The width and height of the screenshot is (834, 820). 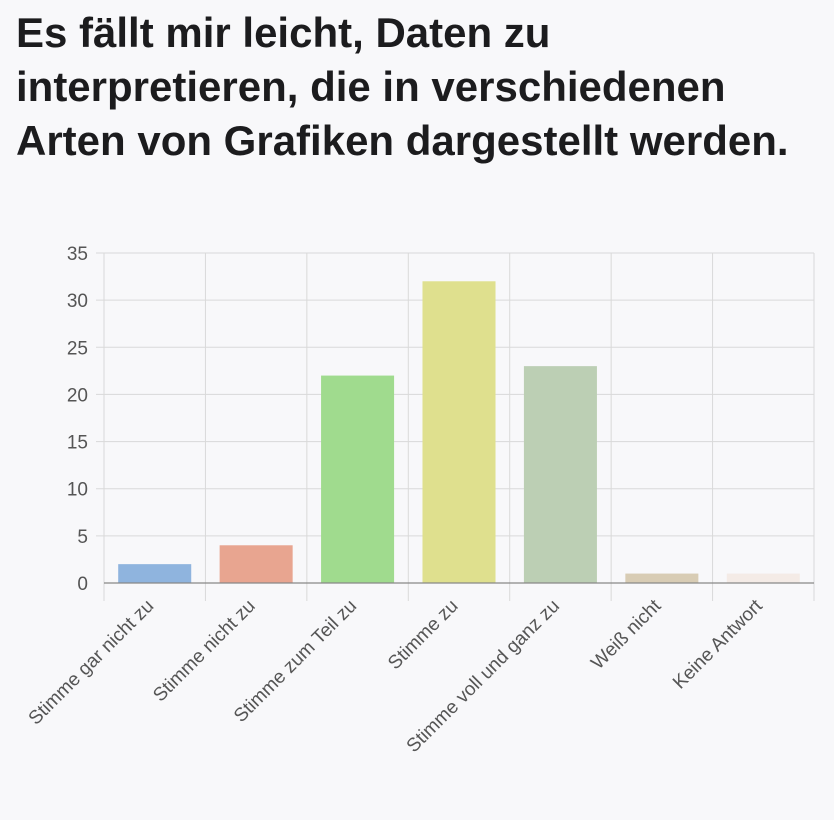 I want to click on y-tick-label: 0, so click(x=82, y=584).